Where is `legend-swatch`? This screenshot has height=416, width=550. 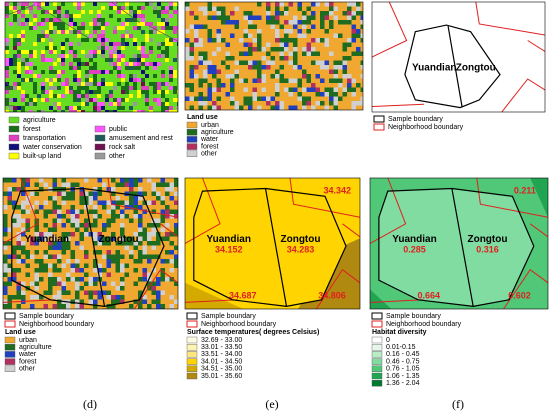 legend-swatch is located at coordinates (14, 138).